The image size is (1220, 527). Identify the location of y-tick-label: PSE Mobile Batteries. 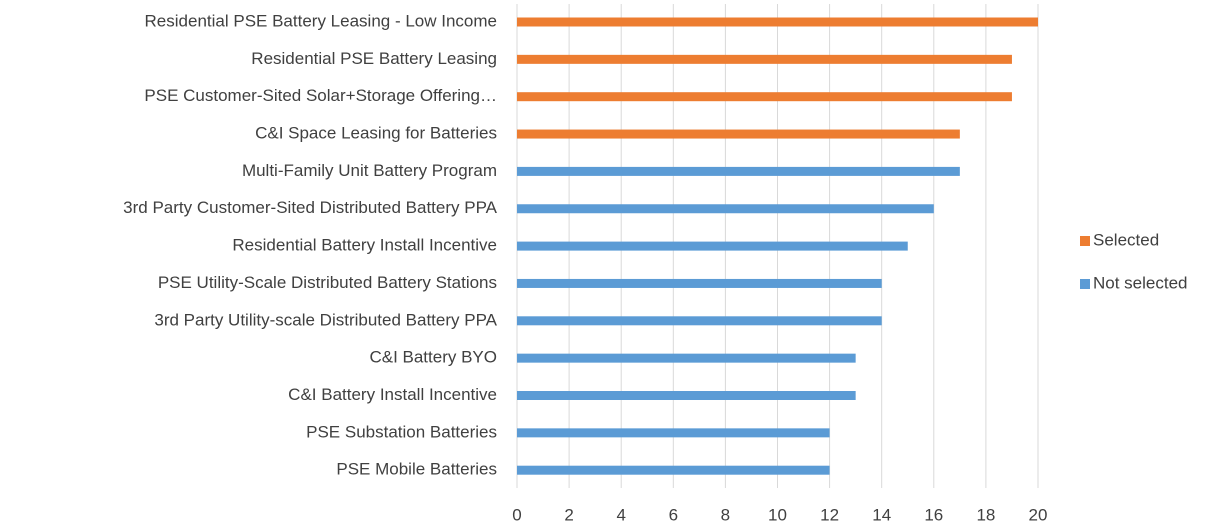
(416, 469).